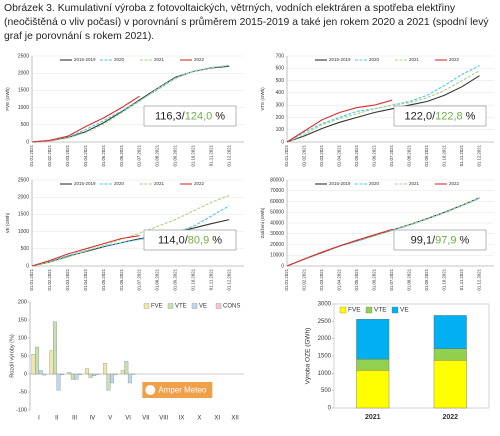 Image resolution: width=500 pixels, height=436 pixels. What do you see at coordinates (182, 419) in the screenshot?
I see `x-tick-label: IX` at bounding box center [182, 419].